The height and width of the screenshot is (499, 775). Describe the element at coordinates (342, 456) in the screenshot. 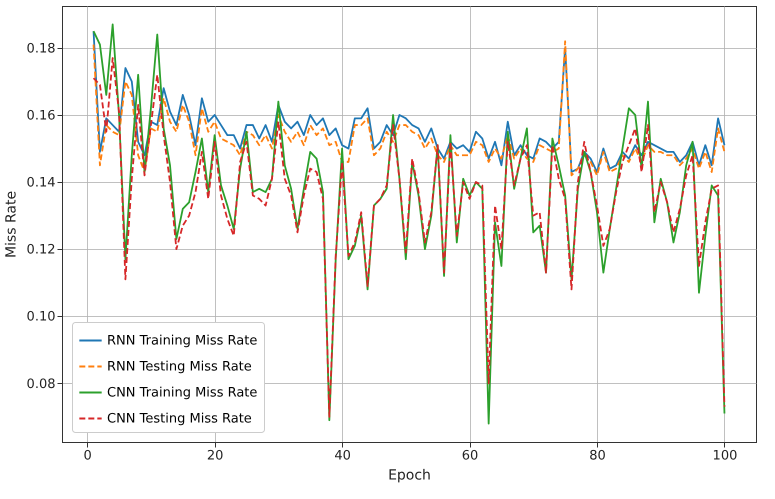

I see `x-tick-label: 40` at that location.